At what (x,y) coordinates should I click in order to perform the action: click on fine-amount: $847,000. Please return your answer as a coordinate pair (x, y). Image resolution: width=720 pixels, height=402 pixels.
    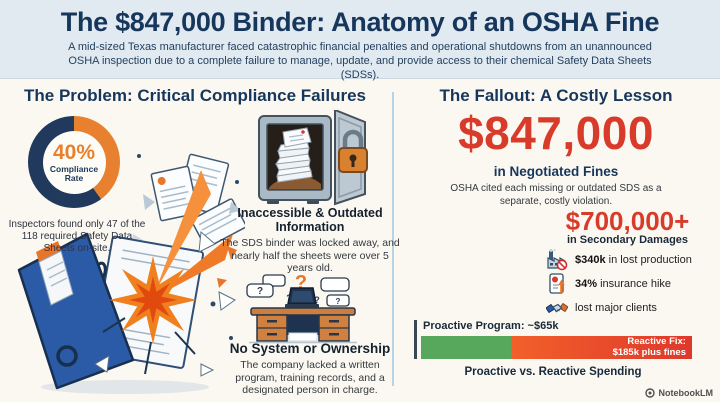
    Looking at the image, I should click on (556, 133).